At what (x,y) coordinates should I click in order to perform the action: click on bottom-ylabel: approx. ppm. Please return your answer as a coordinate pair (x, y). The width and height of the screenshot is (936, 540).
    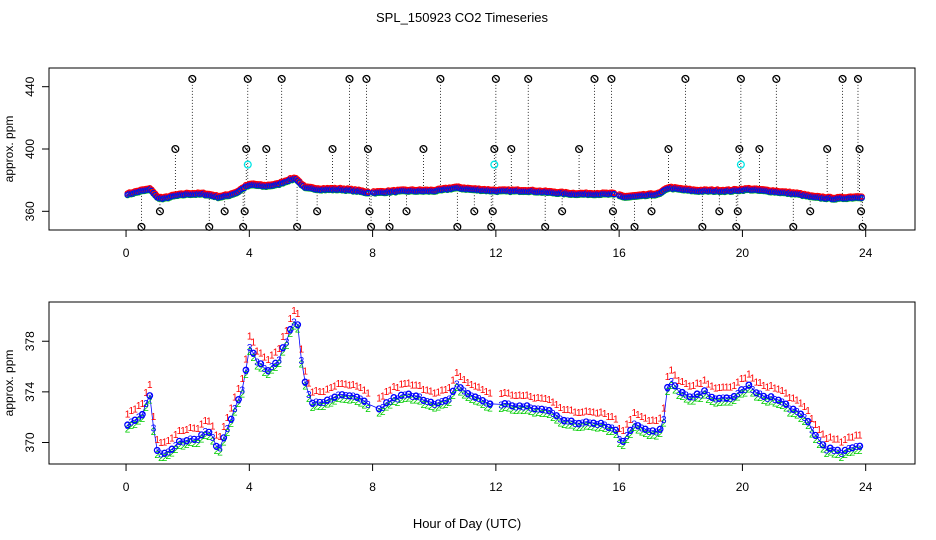
    Looking at the image, I should click on (9, 383).